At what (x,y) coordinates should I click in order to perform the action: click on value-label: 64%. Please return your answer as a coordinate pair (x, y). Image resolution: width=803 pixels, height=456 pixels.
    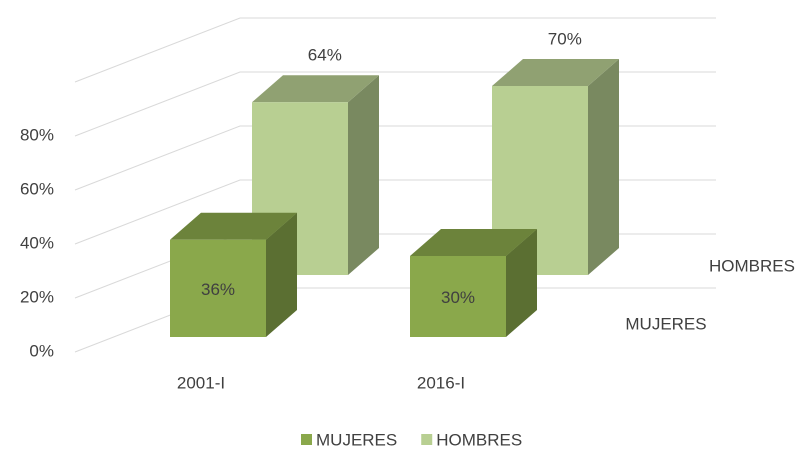
    Looking at the image, I should click on (325, 55).